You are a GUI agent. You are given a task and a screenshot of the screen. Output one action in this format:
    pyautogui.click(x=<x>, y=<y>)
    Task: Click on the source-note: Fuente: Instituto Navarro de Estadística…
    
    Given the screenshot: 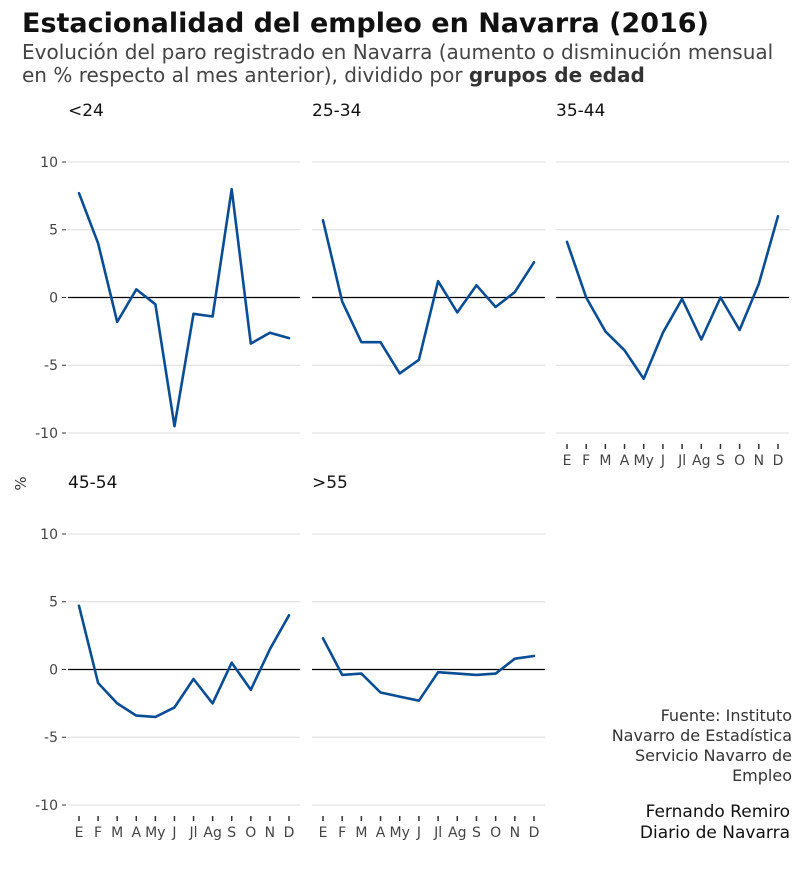 What is the action you would take?
    pyautogui.click(x=677, y=746)
    